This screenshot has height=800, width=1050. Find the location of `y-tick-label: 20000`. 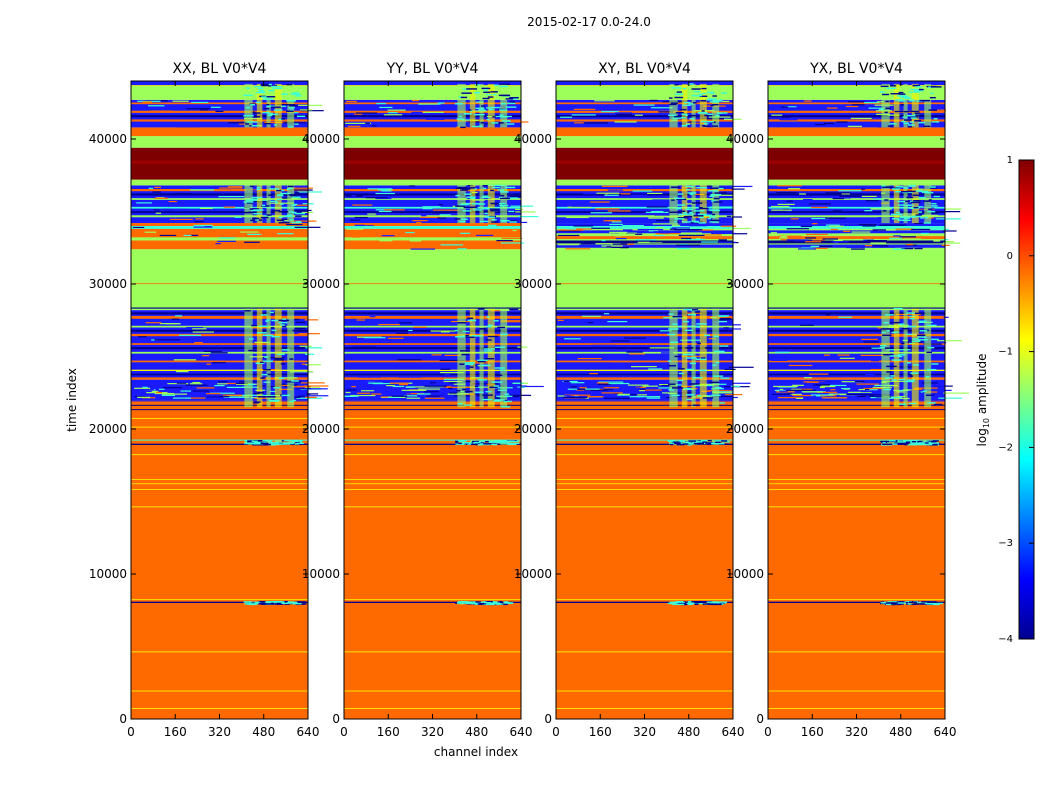

y-tick-label: 20000 is located at coordinates (745, 429).